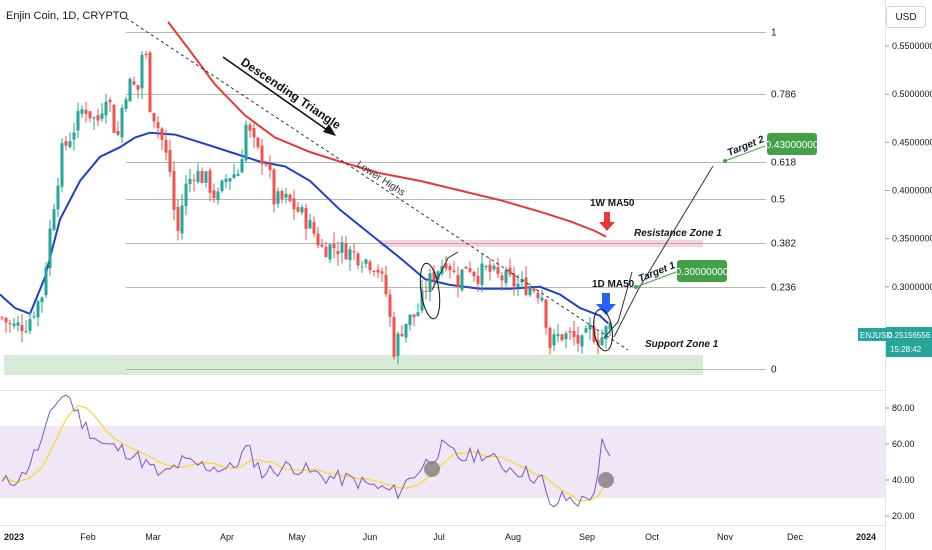 The image size is (932, 550). Describe the element at coordinates (783, 95) in the screenshot. I see `fib-label: 0.786` at that location.